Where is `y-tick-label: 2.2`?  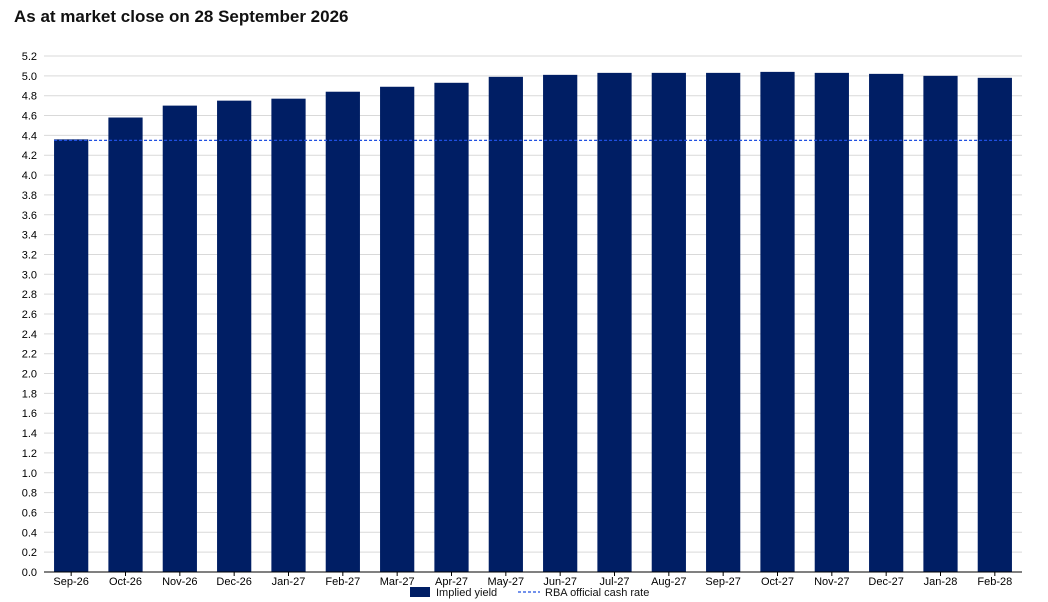 y-tick-label: 2.2 is located at coordinates (29, 355).